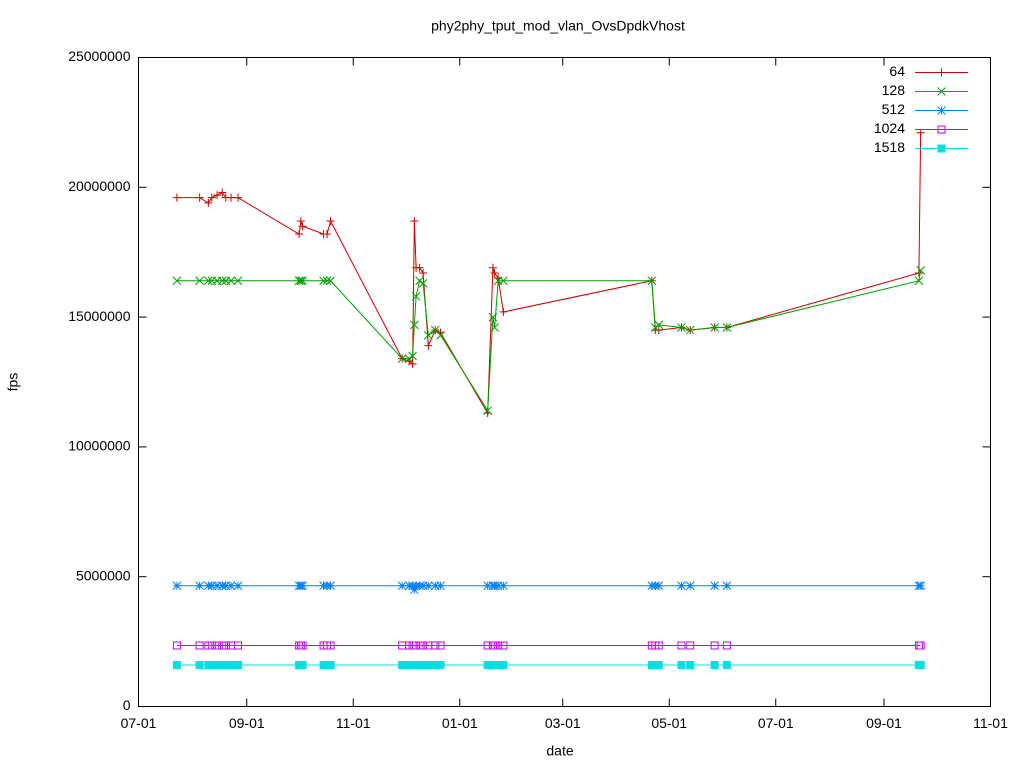 This screenshot has width=1024, height=768. Describe the element at coordinates (99, 186) in the screenshot. I see `y-tick-label: 20000000` at that location.